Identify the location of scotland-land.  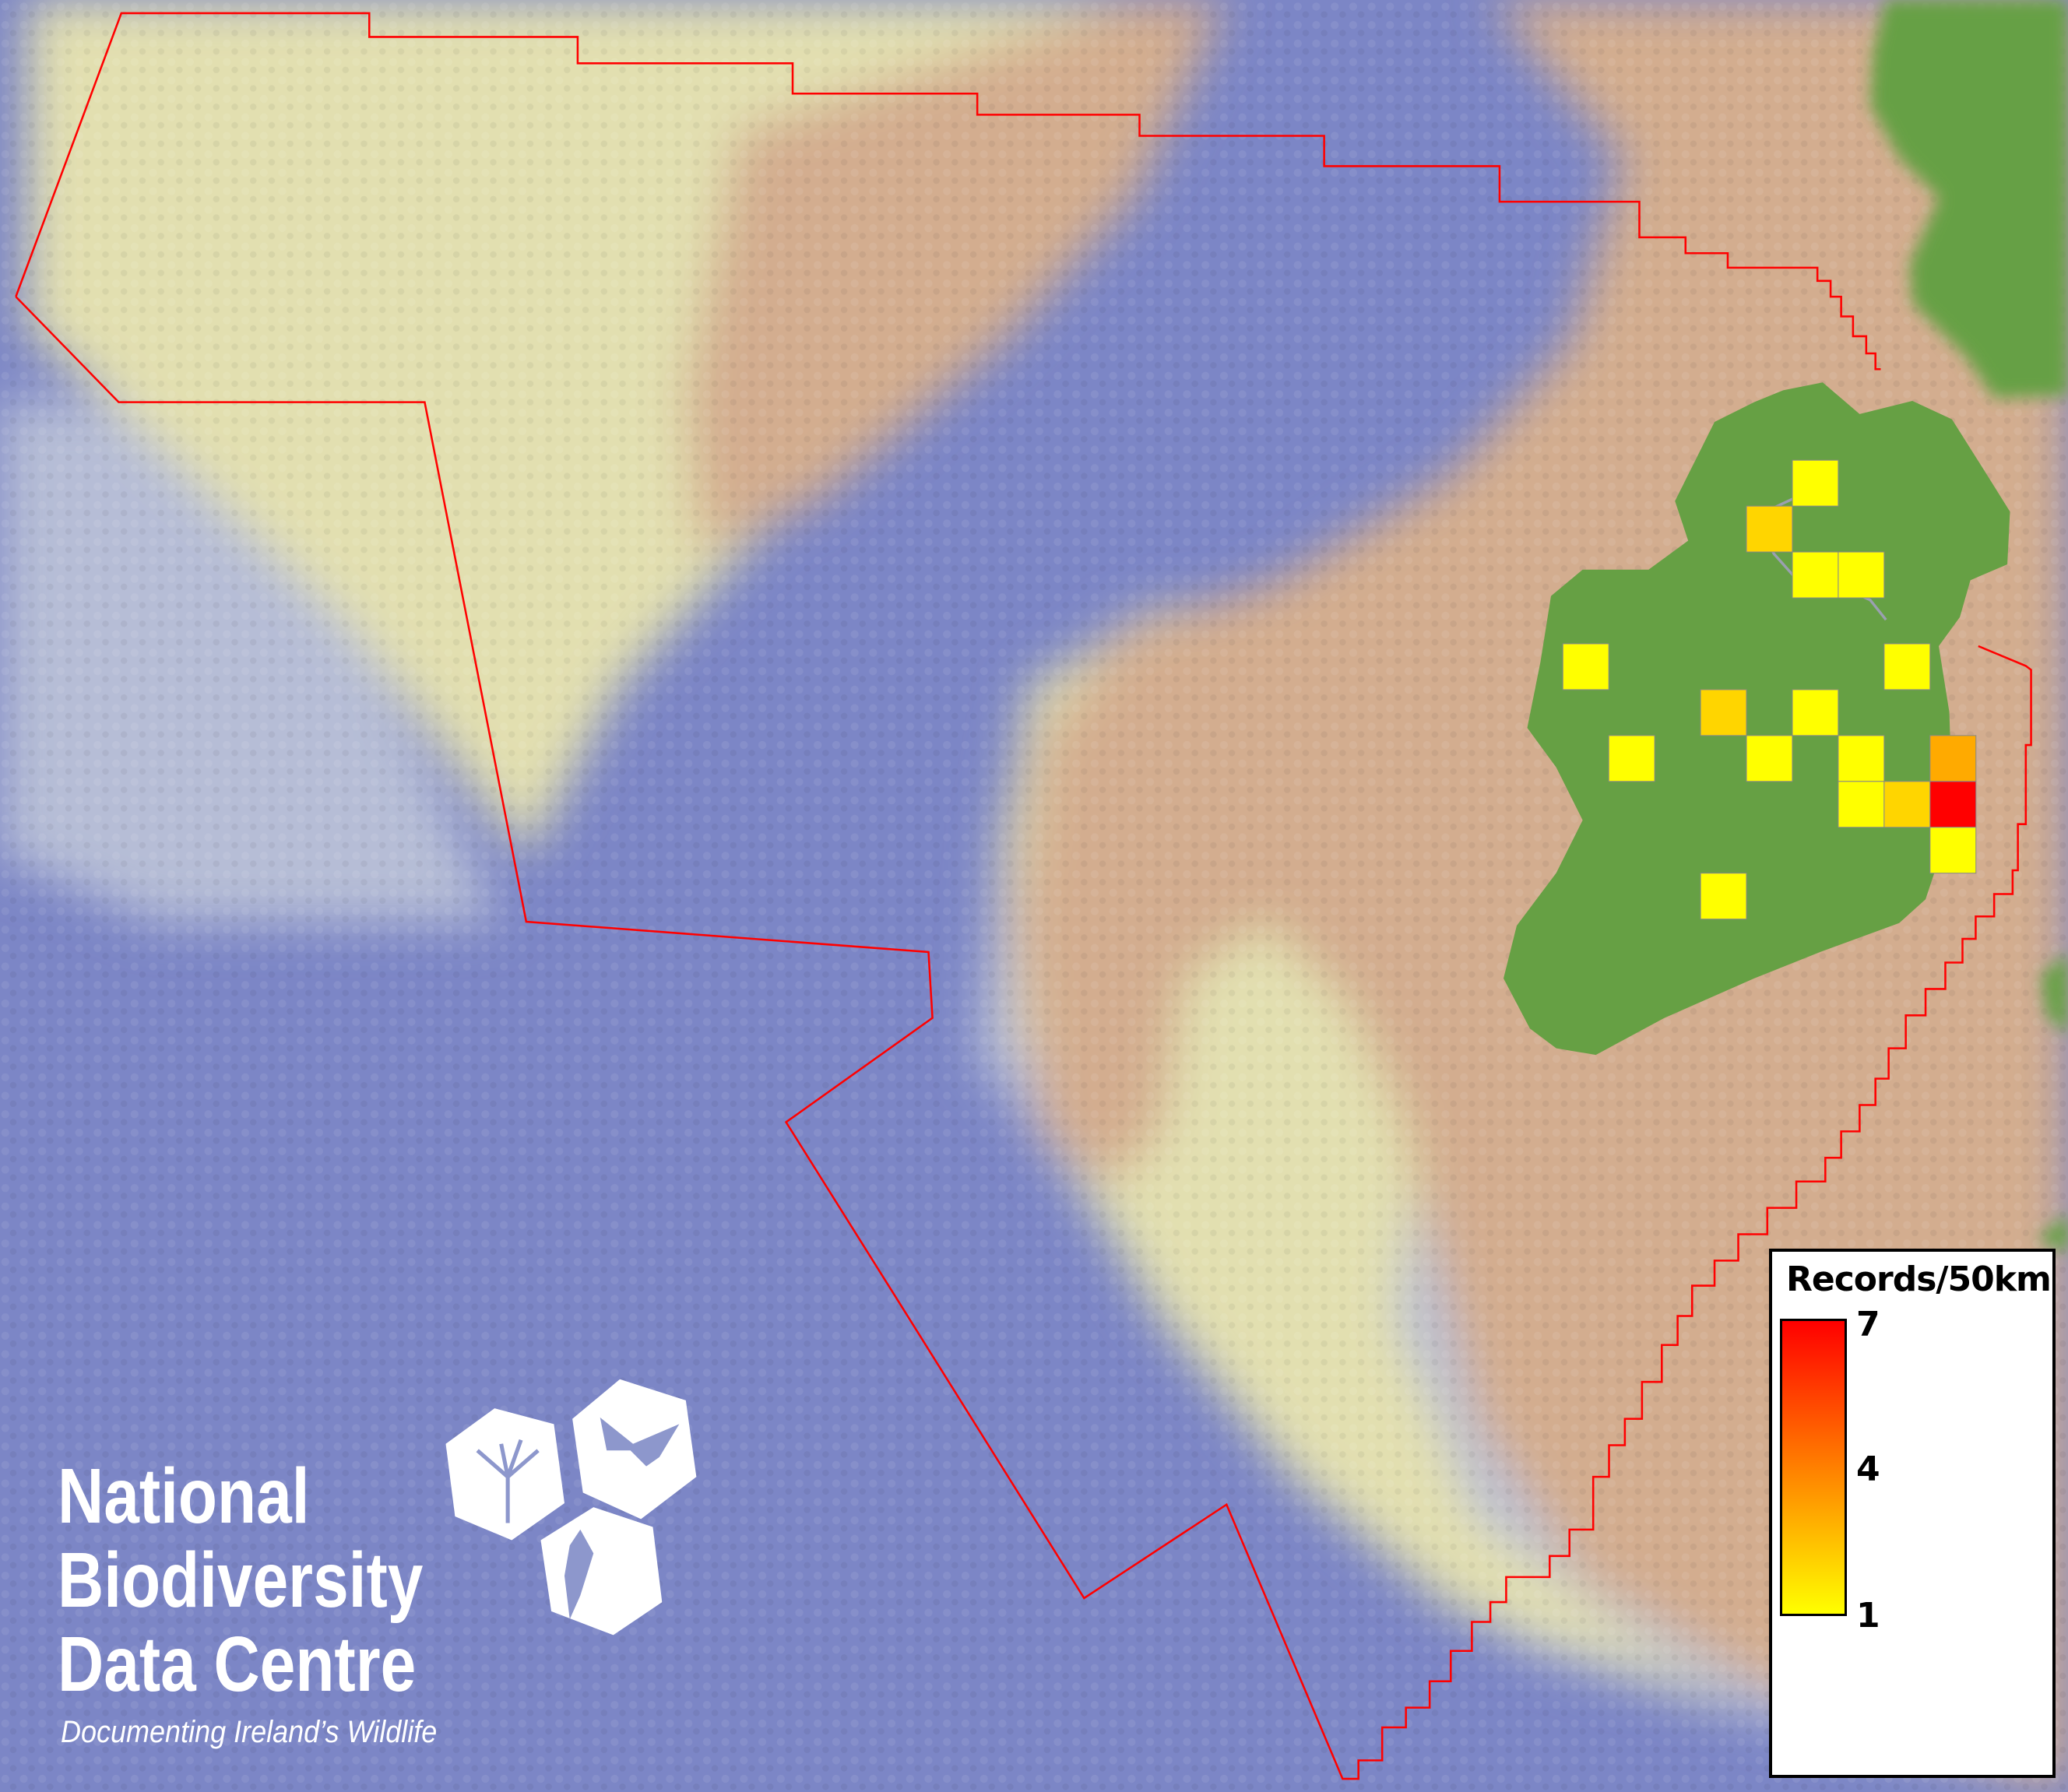
(1968, 626).